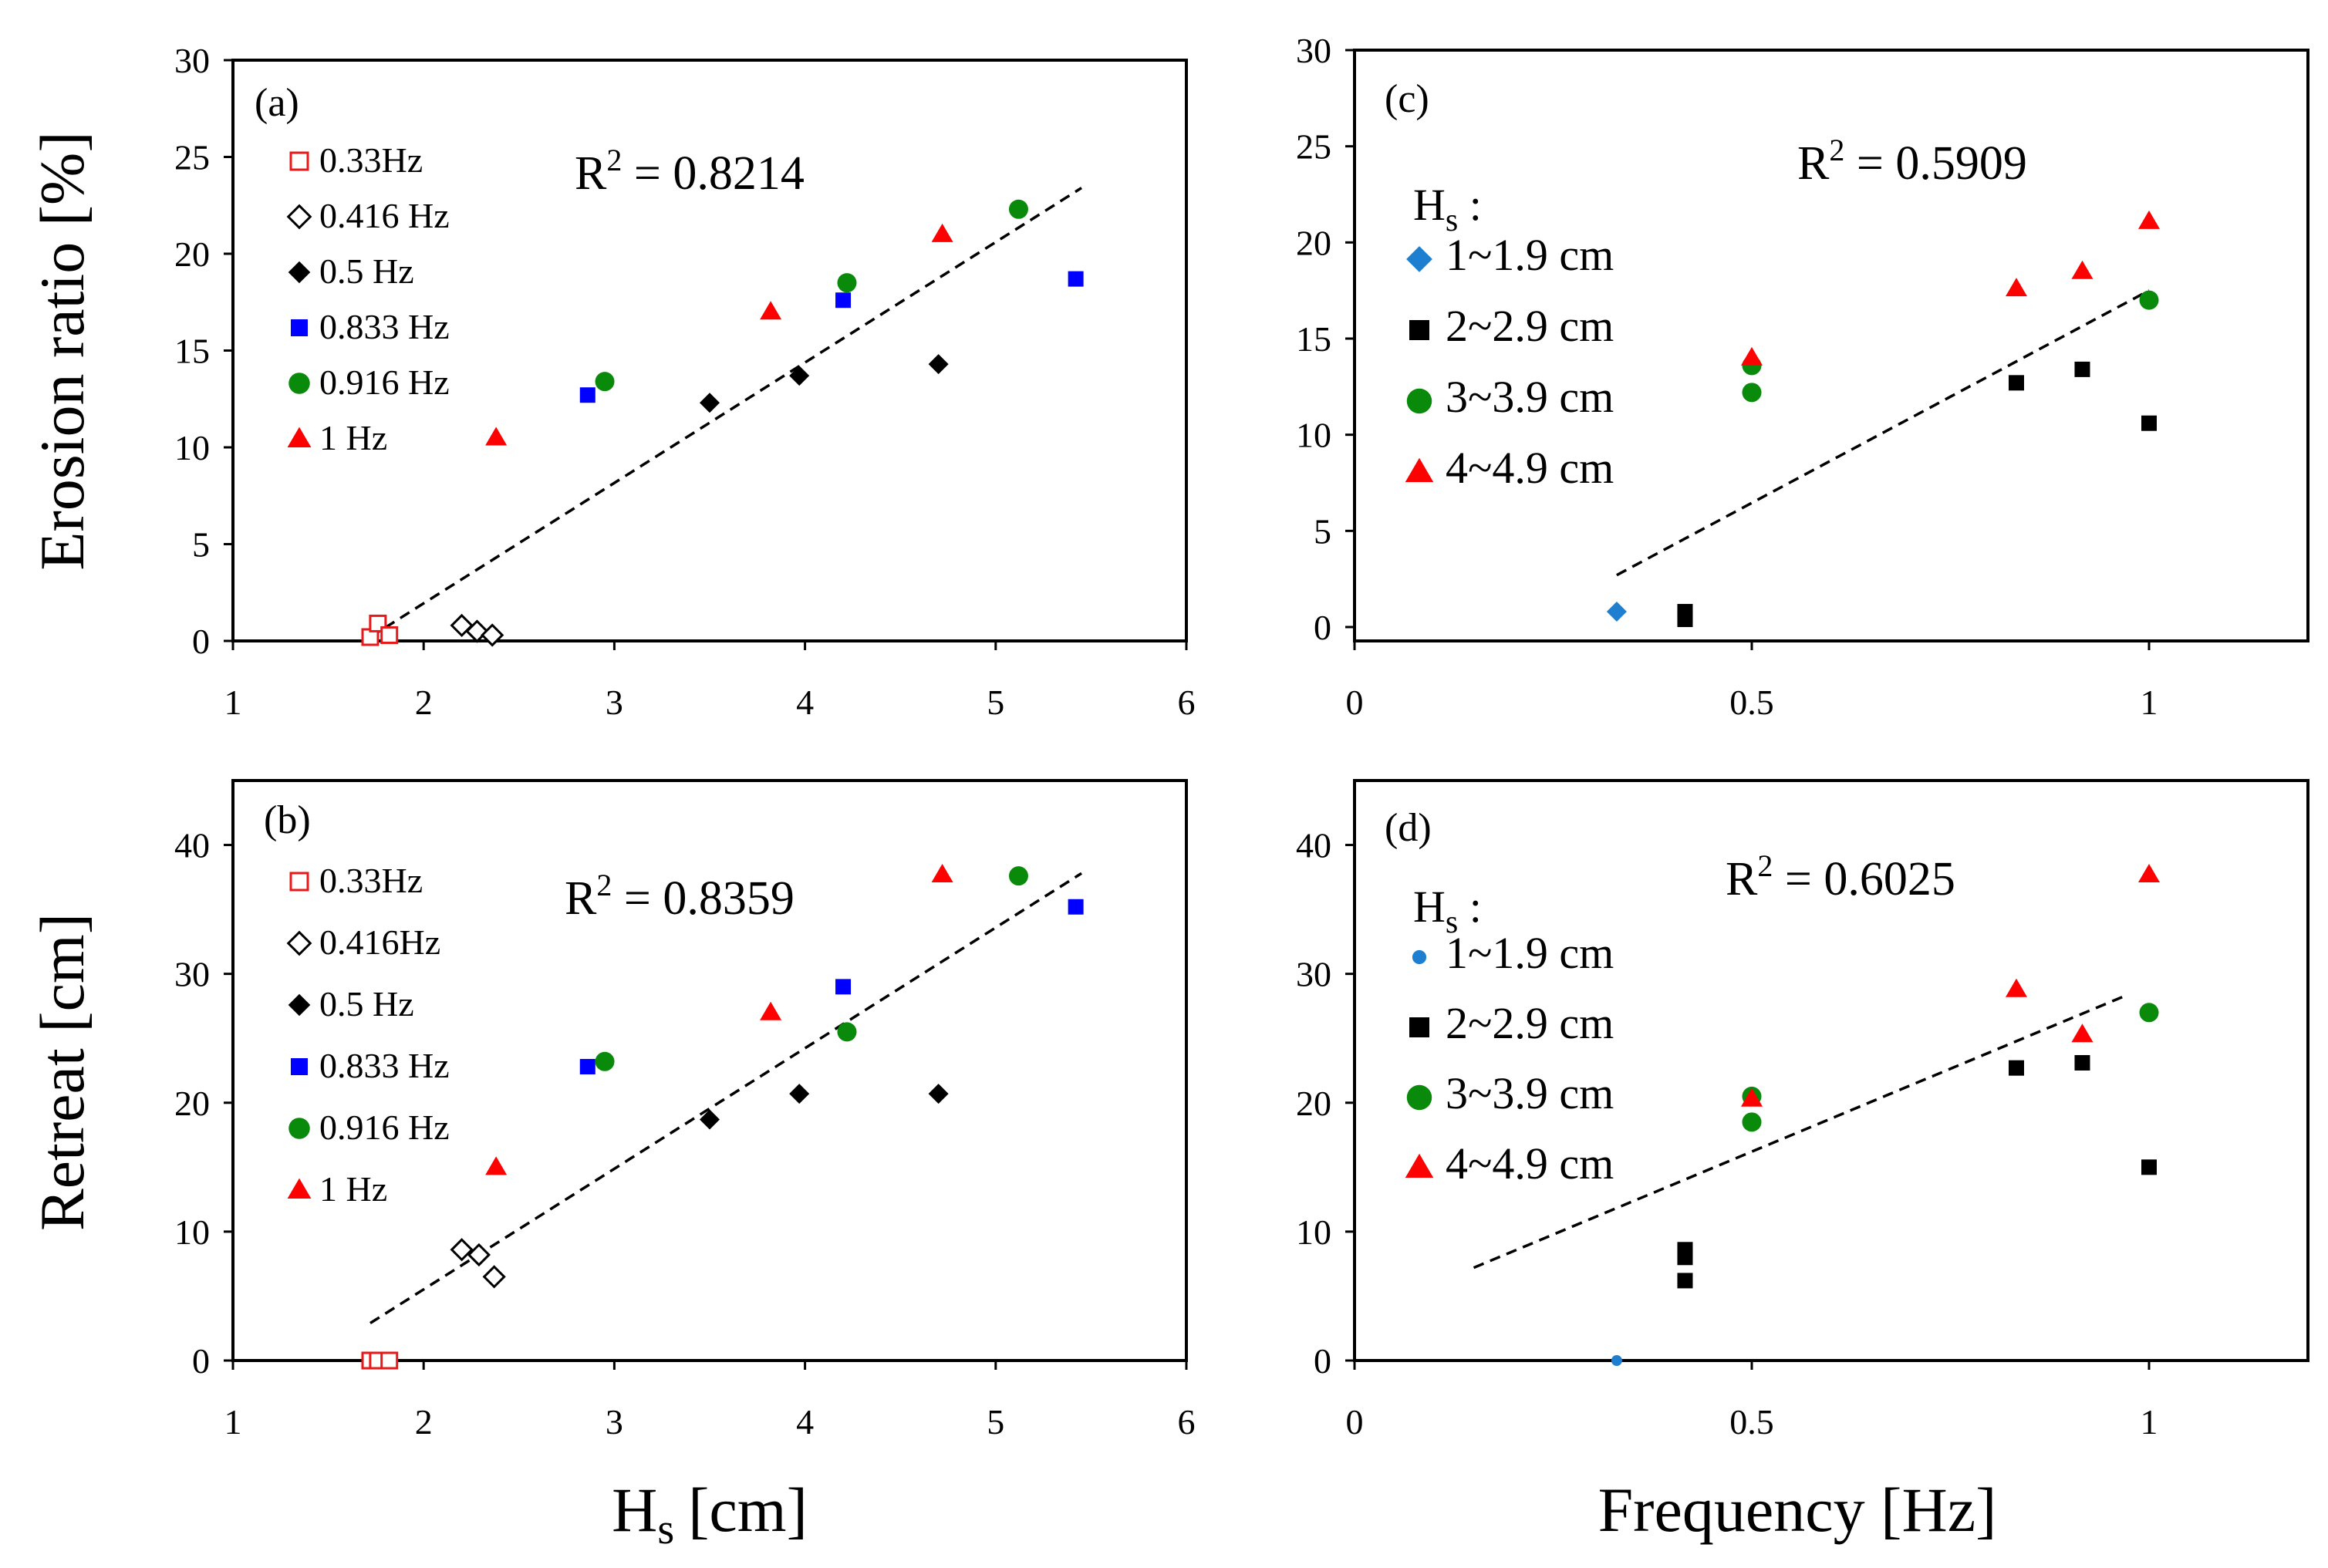 The height and width of the screenshot is (1568, 2328). What do you see at coordinates (1935, 163) in the screenshot?
I see `r-squared-value: = 0.5909` at bounding box center [1935, 163].